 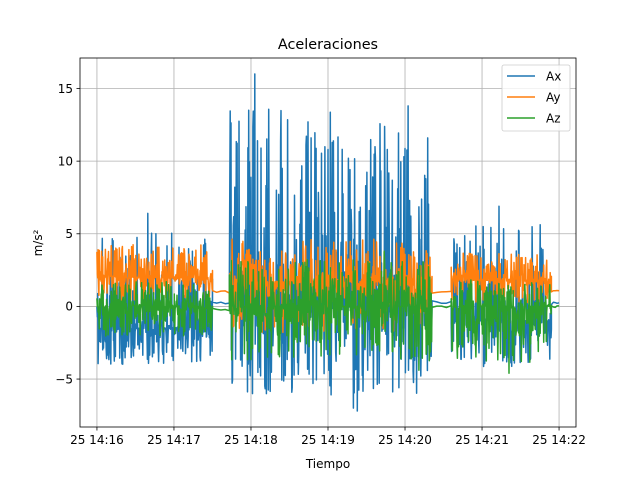 What do you see at coordinates (553, 76) in the screenshot?
I see `legend-label-ax: Ax` at bounding box center [553, 76].